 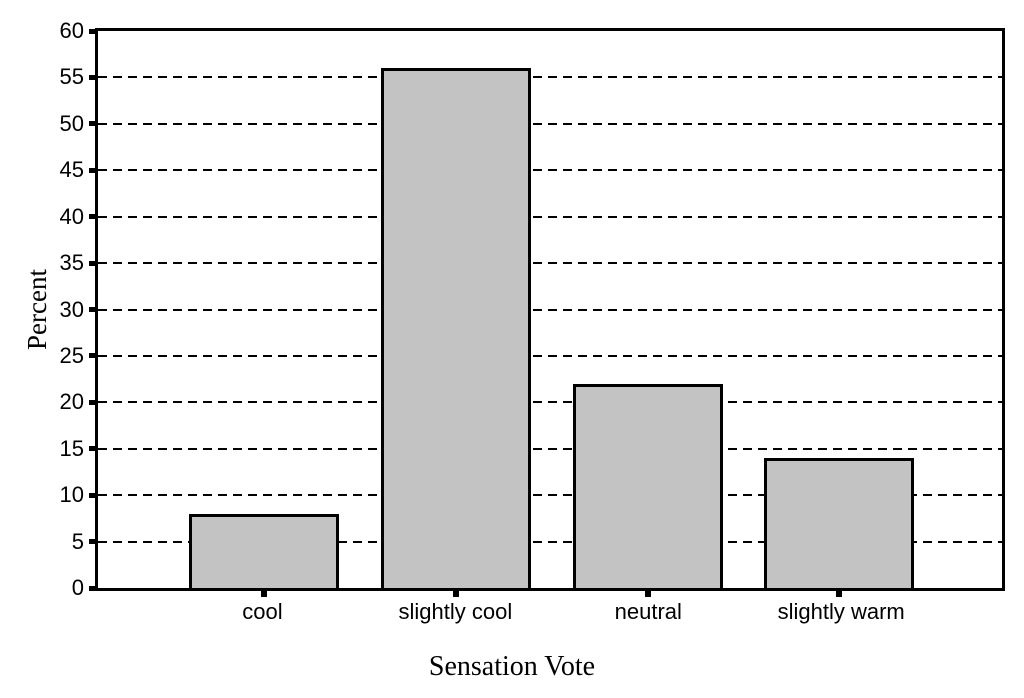 I want to click on x-axis-title: Sensation Vote, so click(x=512, y=667).